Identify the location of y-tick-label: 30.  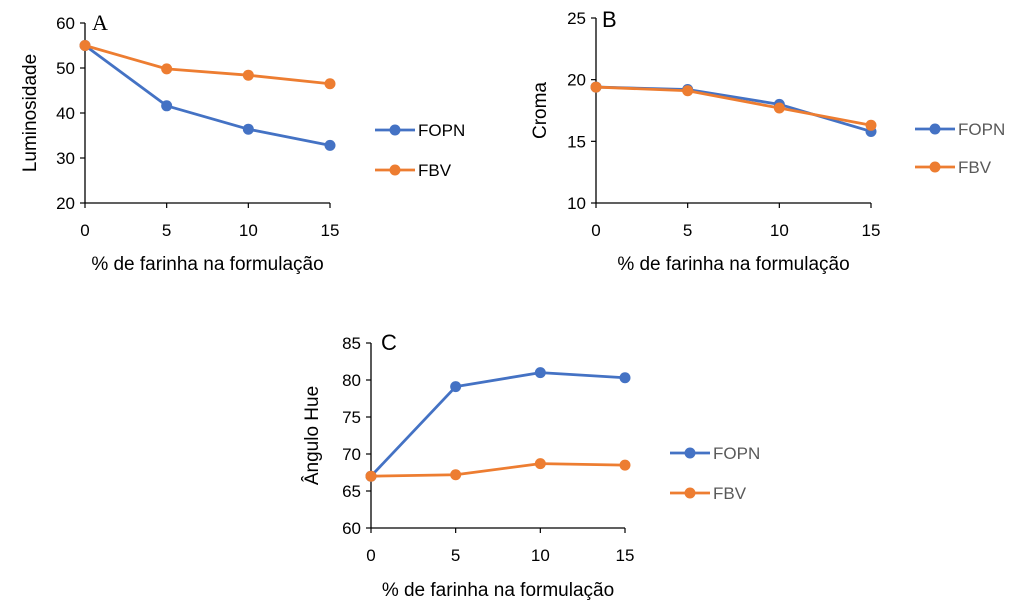
(65, 158).